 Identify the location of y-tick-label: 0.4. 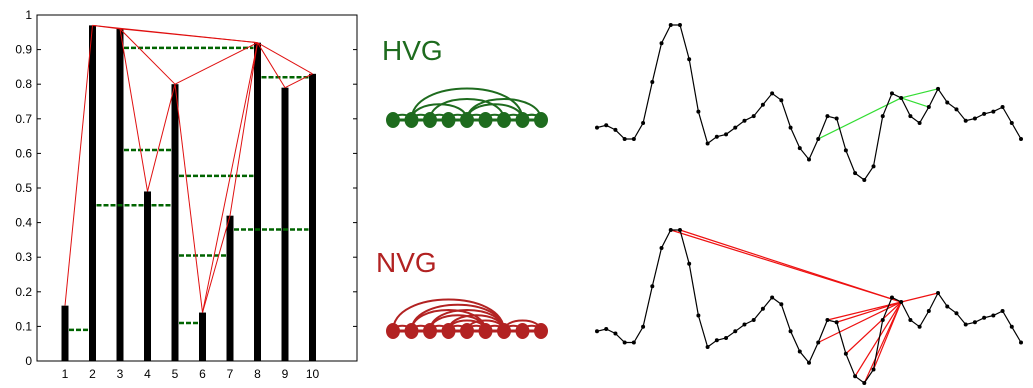
(23, 223).